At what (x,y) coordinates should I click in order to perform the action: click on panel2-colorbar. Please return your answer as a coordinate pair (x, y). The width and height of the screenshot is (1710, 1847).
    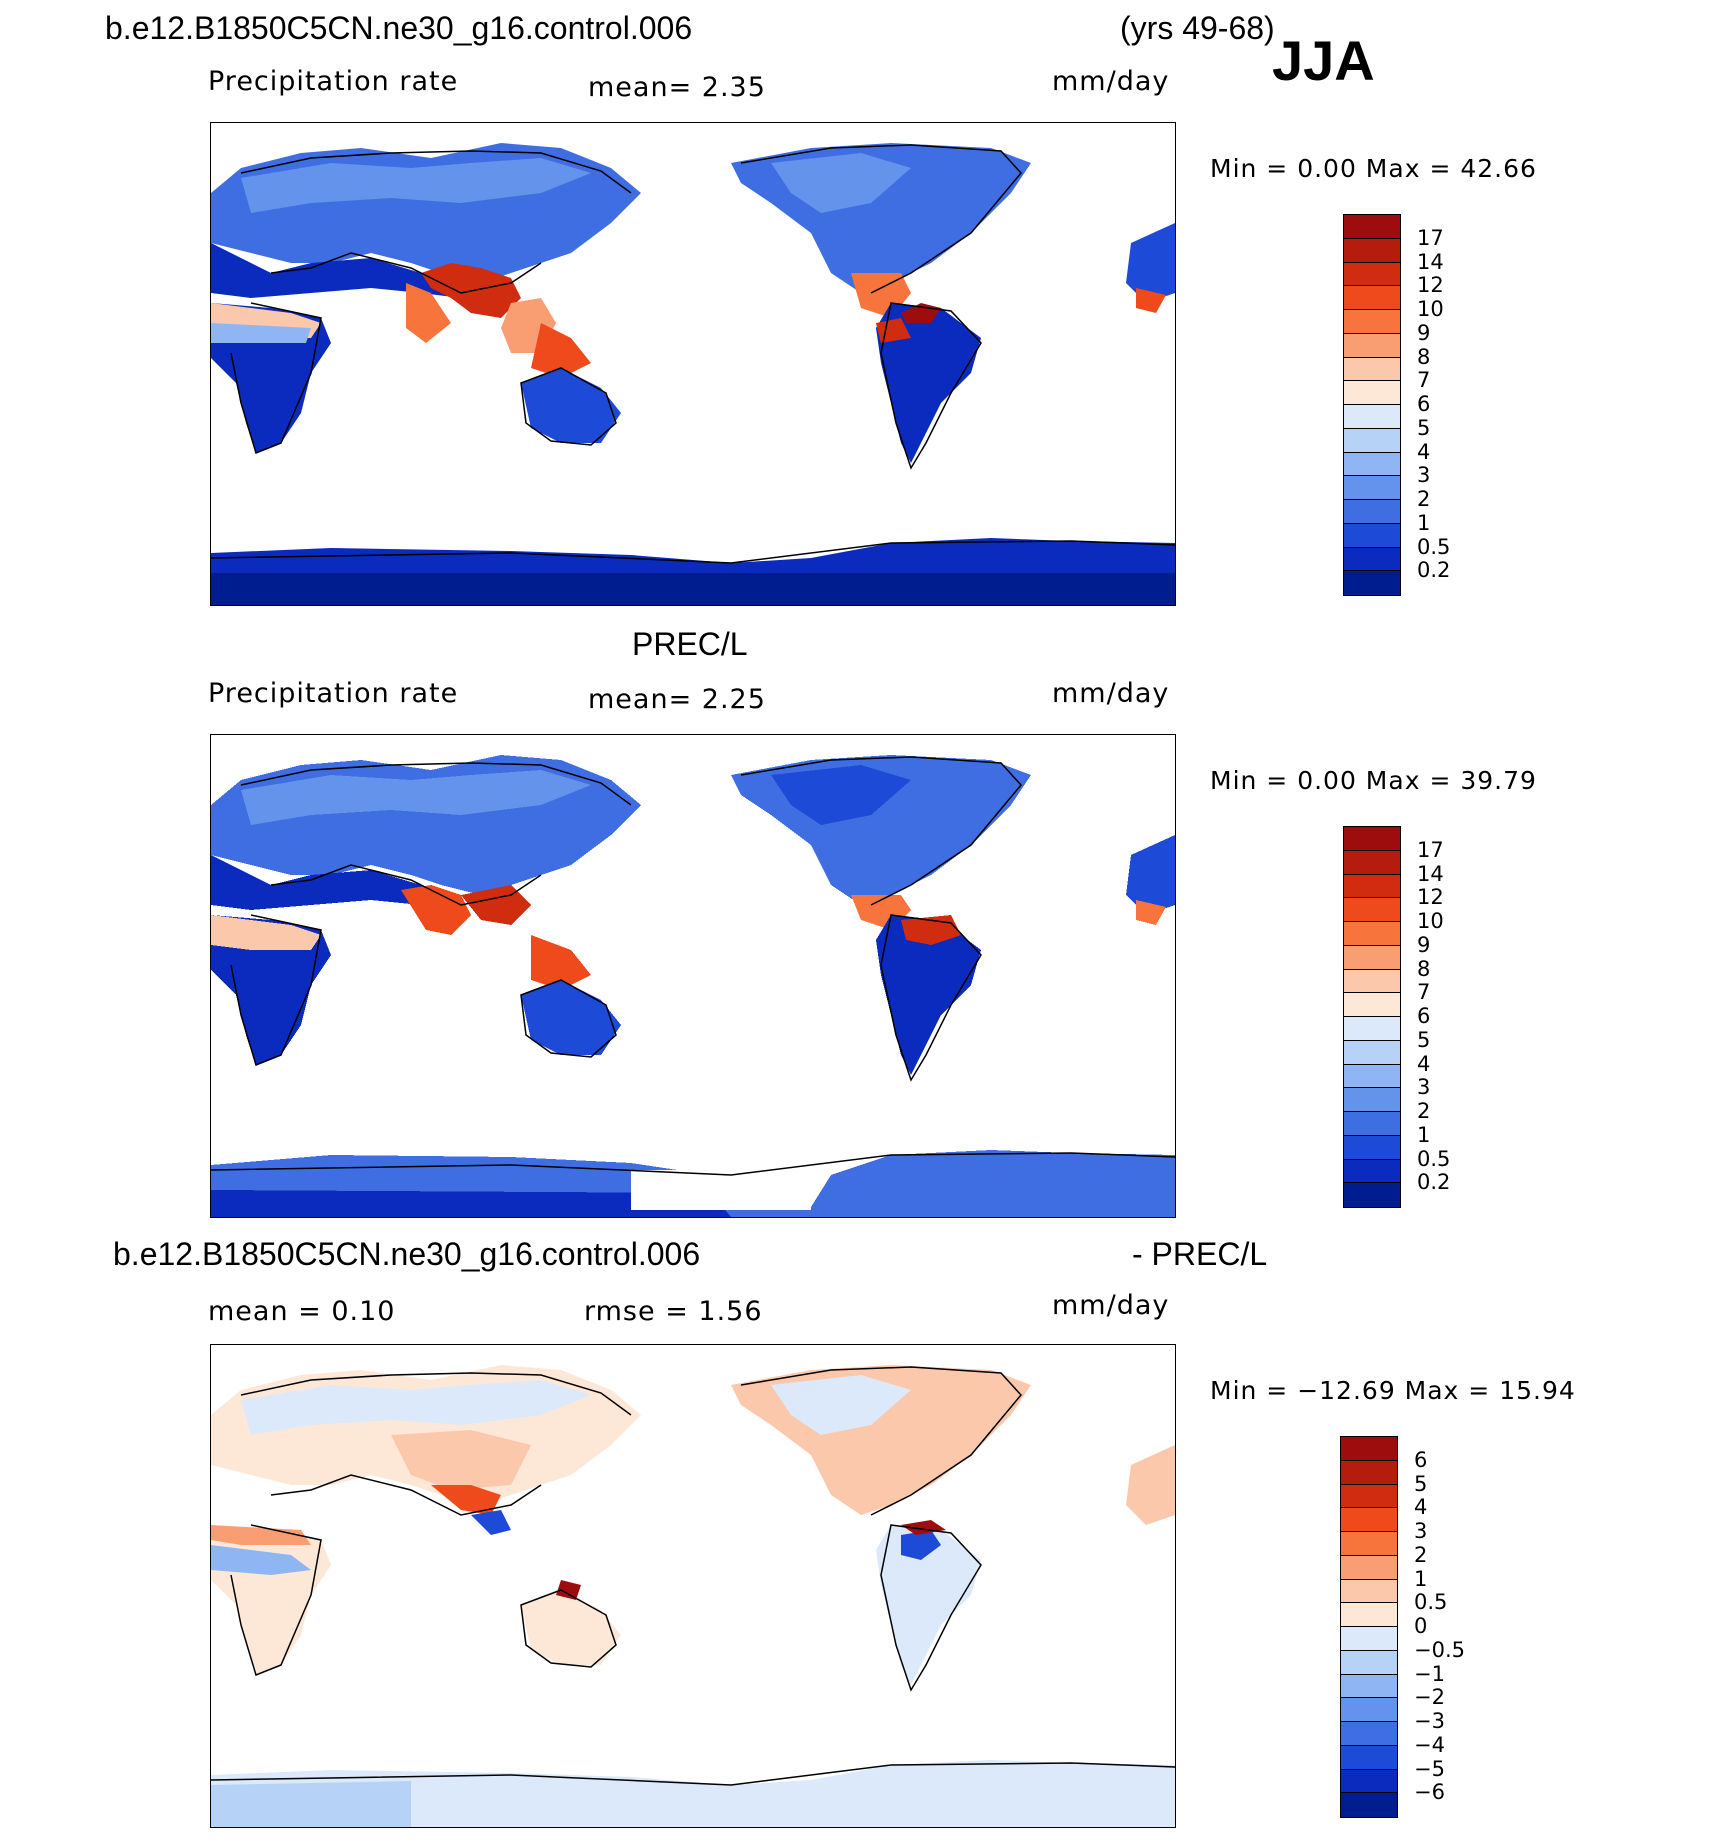
    Looking at the image, I should click on (1372, 1017).